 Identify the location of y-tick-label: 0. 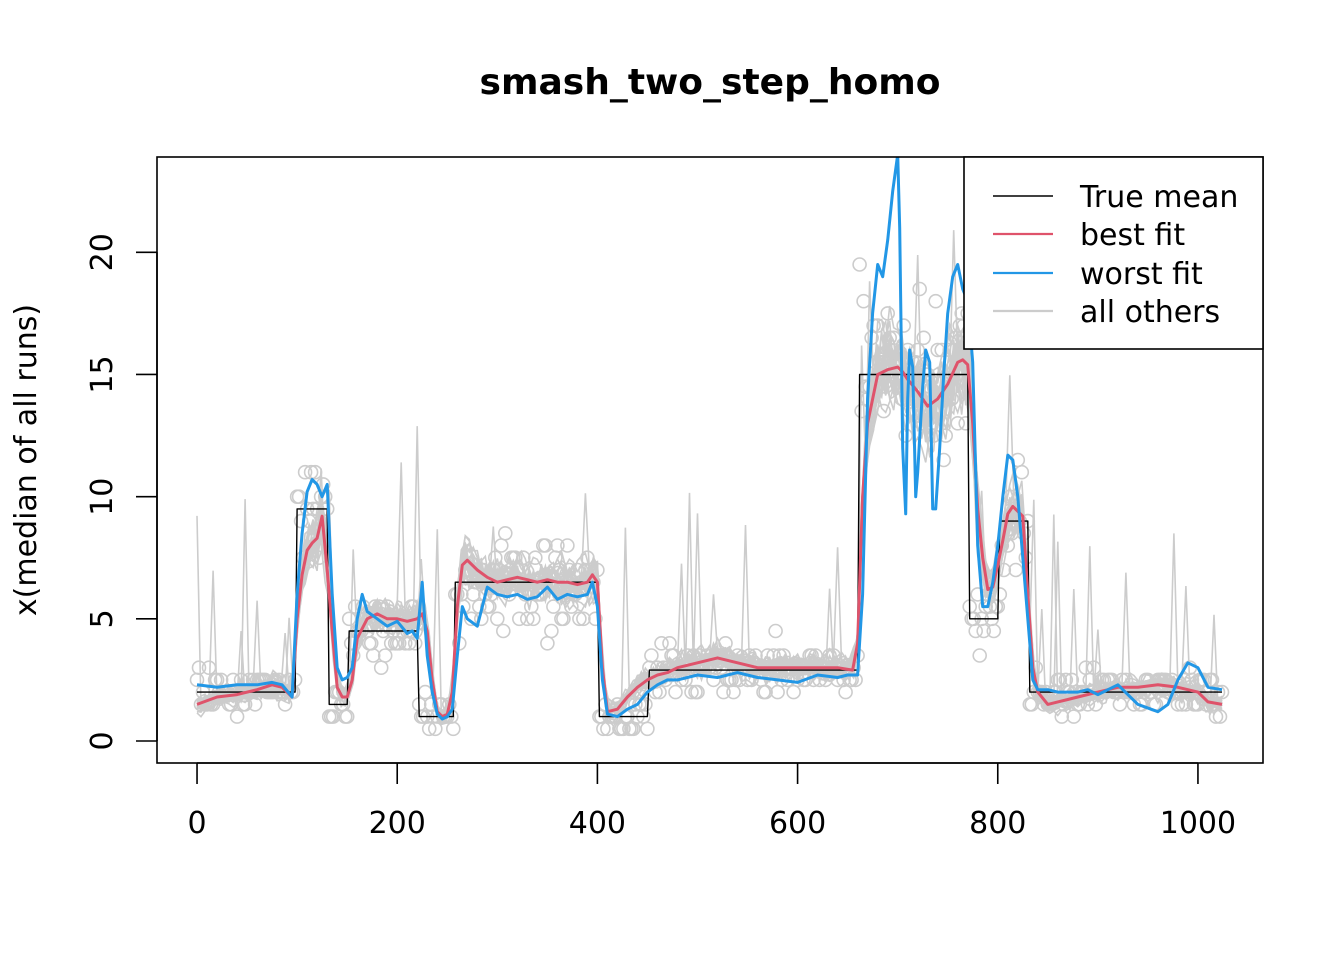
(102, 740).